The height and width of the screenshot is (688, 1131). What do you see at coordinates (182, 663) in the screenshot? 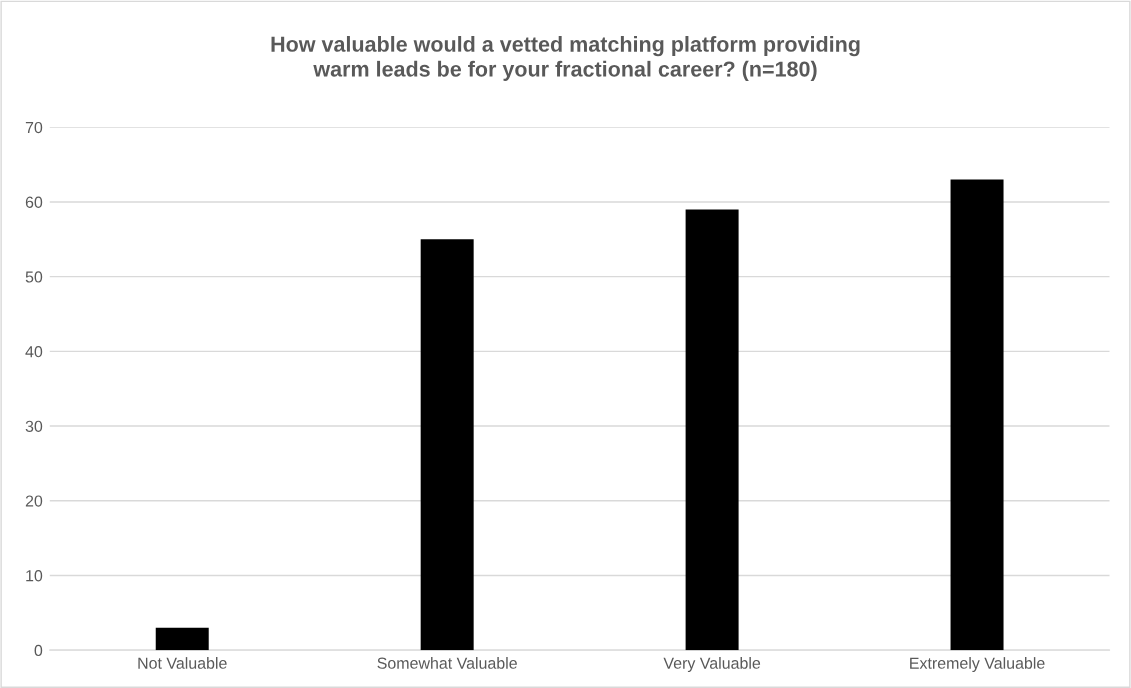
I see `x-tick-label: Not Valuable` at bounding box center [182, 663].